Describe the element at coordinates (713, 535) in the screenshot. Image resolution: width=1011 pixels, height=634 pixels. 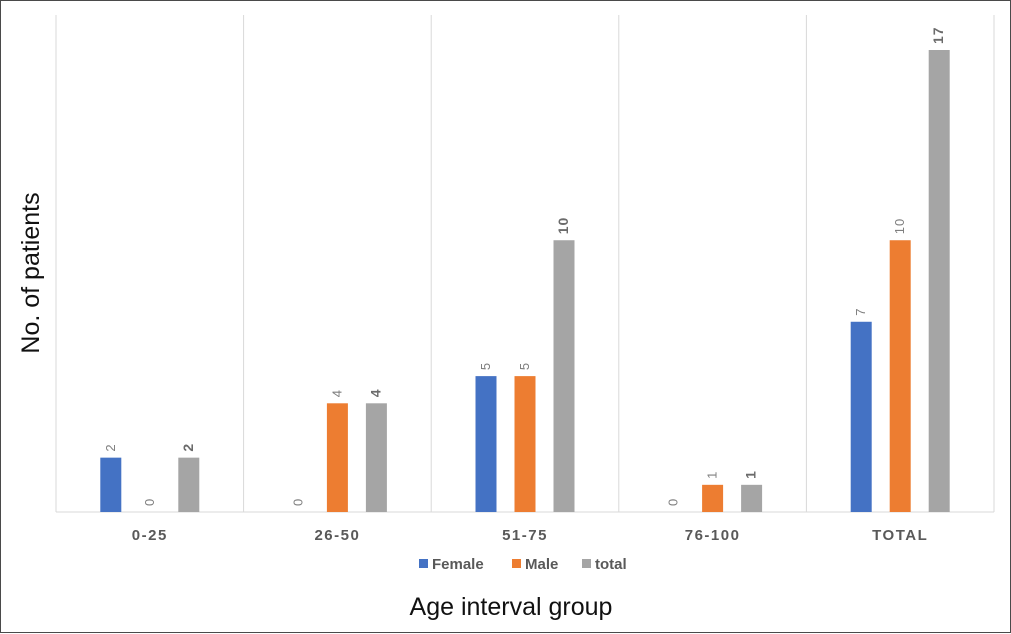
I see `x-tick-label: 76-100` at that location.